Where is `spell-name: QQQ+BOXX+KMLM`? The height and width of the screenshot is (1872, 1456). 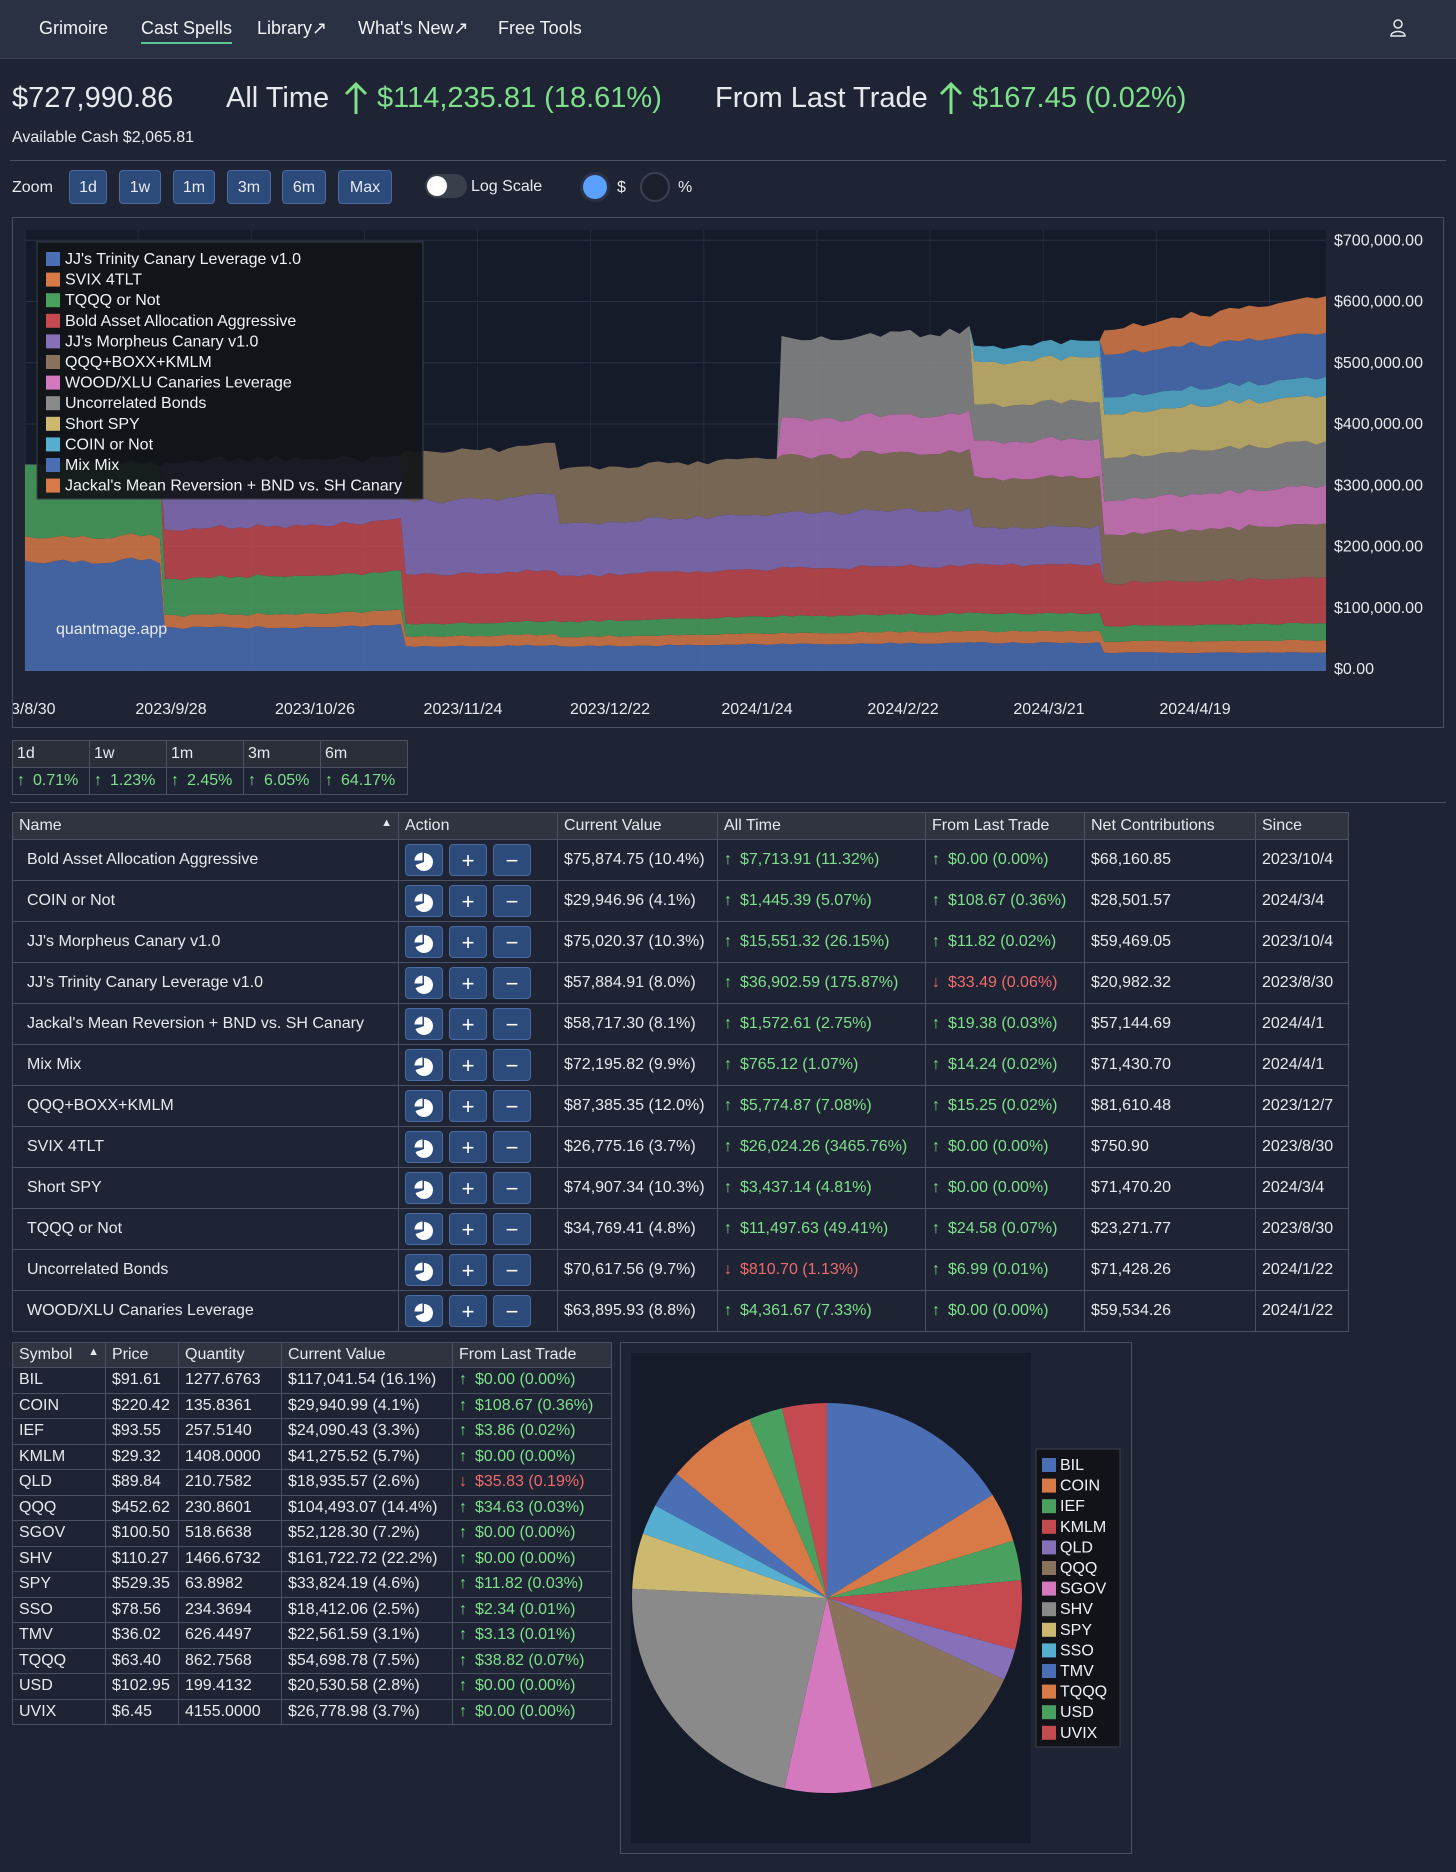 spell-name: QQQ+BOXX+KMLM is located at coordinates (205, 1106).